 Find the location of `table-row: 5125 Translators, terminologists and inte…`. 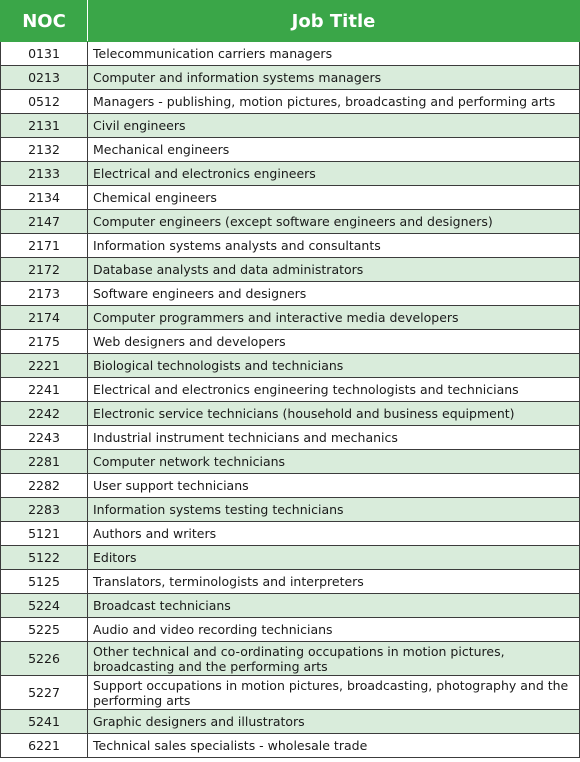

table-row: 5125 Translators, terminologists and inte… is located at coordinates (290, 581).